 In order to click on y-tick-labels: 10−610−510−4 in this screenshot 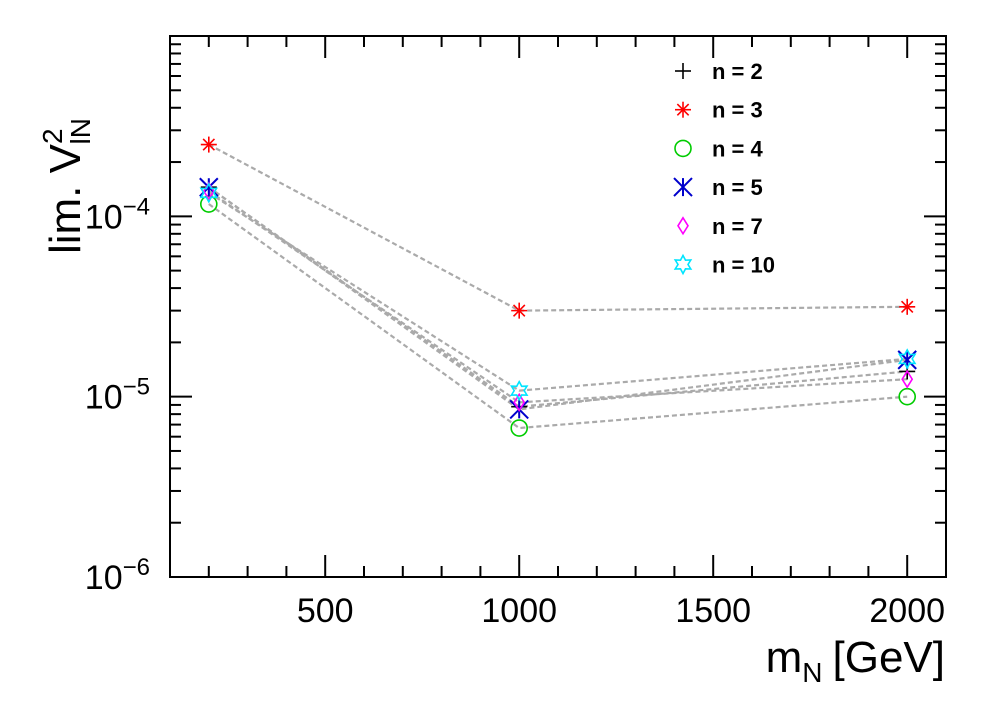, I will do `click(117, 395)`.